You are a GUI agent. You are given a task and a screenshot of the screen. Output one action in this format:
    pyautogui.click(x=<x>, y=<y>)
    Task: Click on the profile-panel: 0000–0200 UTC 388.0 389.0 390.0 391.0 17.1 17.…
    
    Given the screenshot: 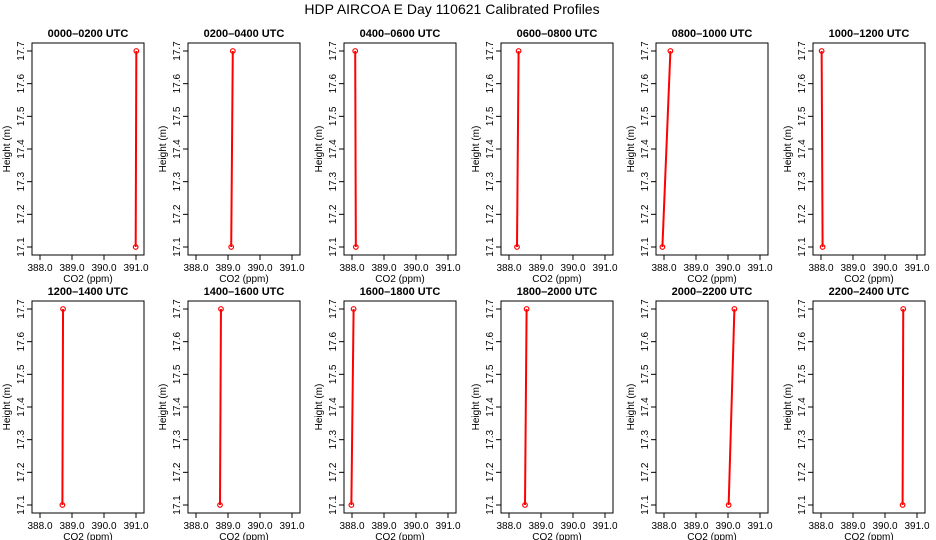 What is the action you would take?
    pyautogui.click(x=75, y=156)
    